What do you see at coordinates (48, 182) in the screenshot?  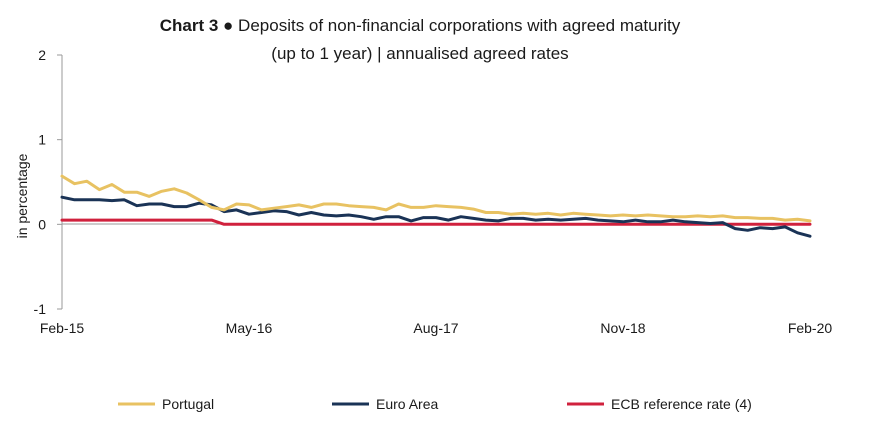 I see `y-axis-ticks: -1 0 1 2` at bounding box center [48, 182].